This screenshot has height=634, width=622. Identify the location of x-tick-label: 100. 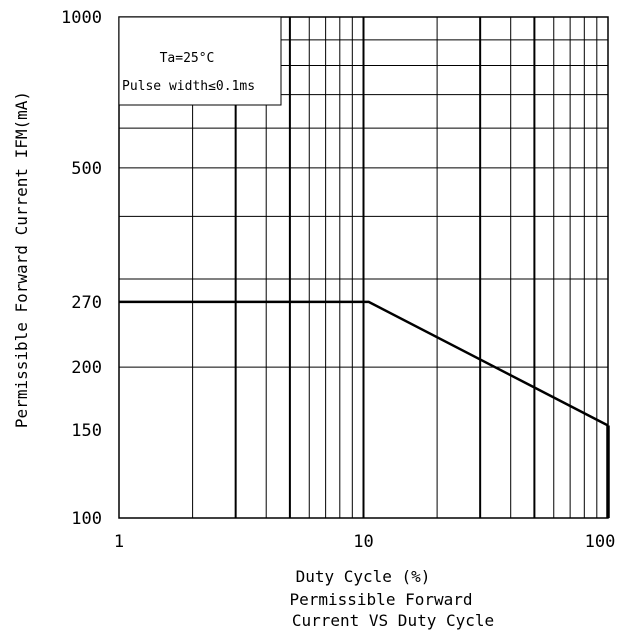
(600, 542).